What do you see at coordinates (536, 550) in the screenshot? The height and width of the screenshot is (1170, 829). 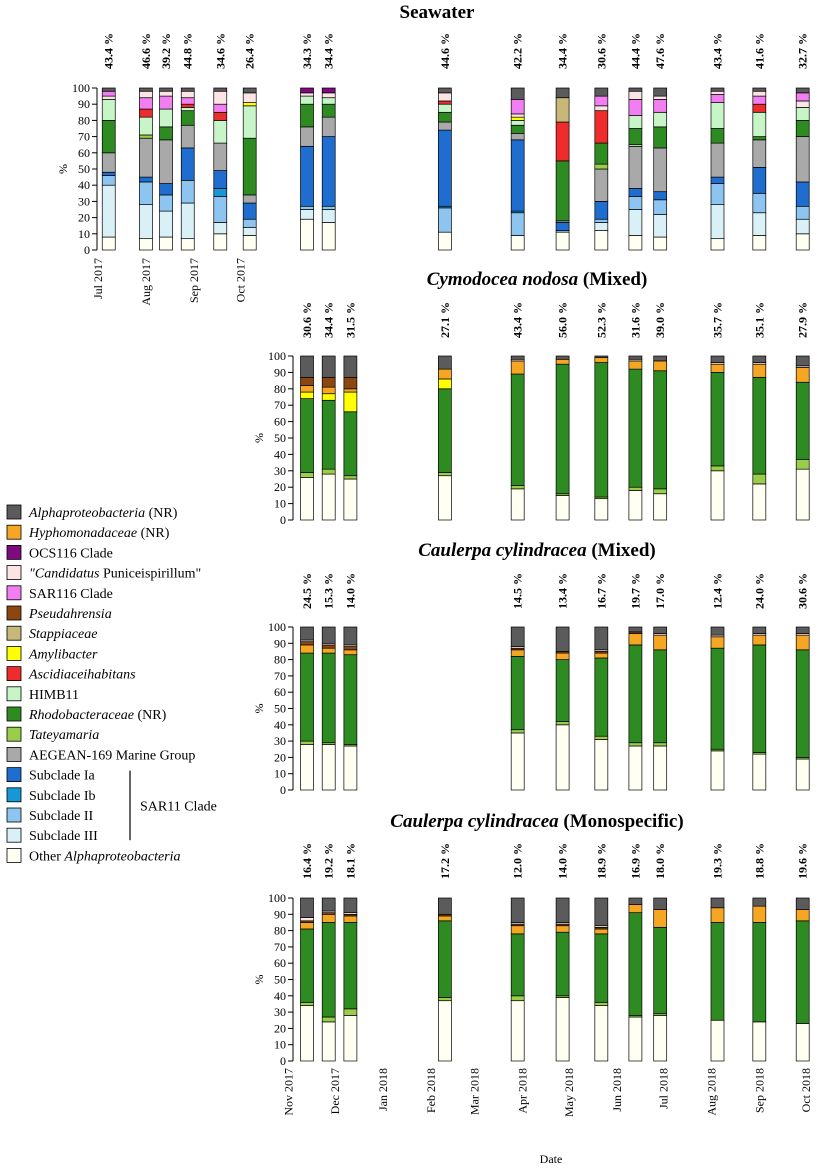 I see `panel-title: Caulerpa cylindracea (Mixed)` at bounding box center [536, 550].